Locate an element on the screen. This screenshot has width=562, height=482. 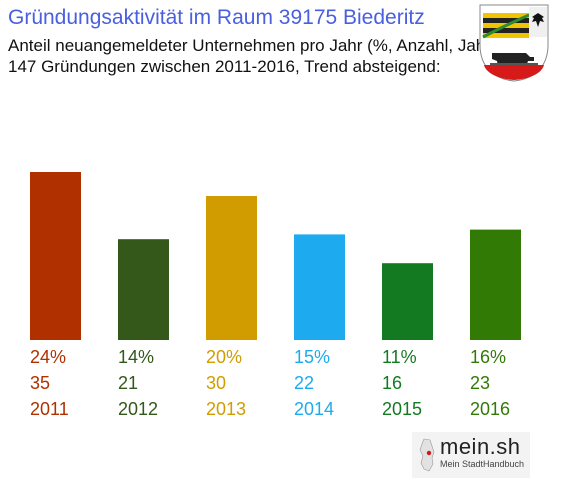
year-label-2012: 2012 is located at coordinates (138, 409).